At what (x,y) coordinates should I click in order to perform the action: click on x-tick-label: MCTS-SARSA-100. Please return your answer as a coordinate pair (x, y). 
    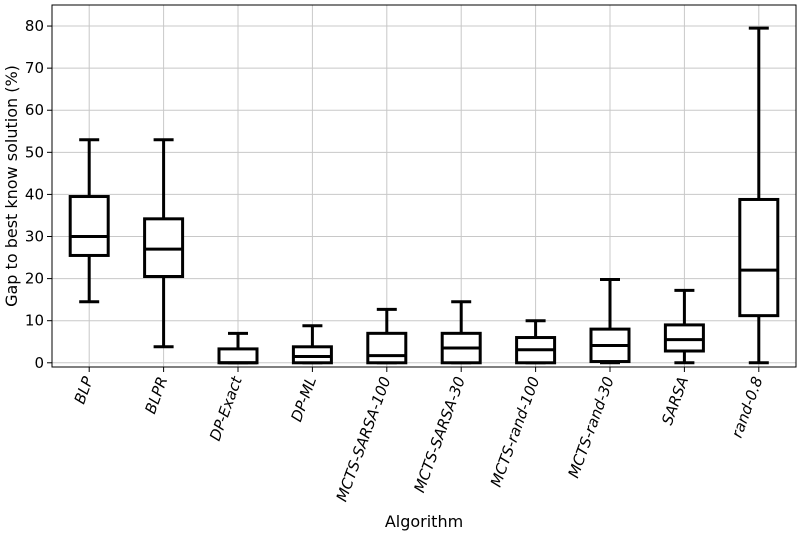
    Looking at the image, I should click on (364, 439).